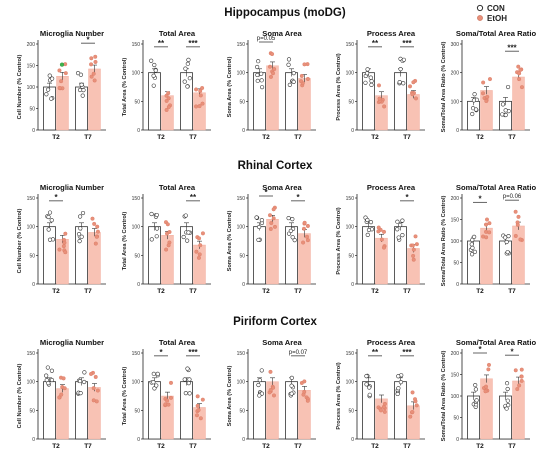  Describe the element at coordinates (339, 240) in the screenshot. I see `y-axis-label: Process Area (% Control)` at that location.